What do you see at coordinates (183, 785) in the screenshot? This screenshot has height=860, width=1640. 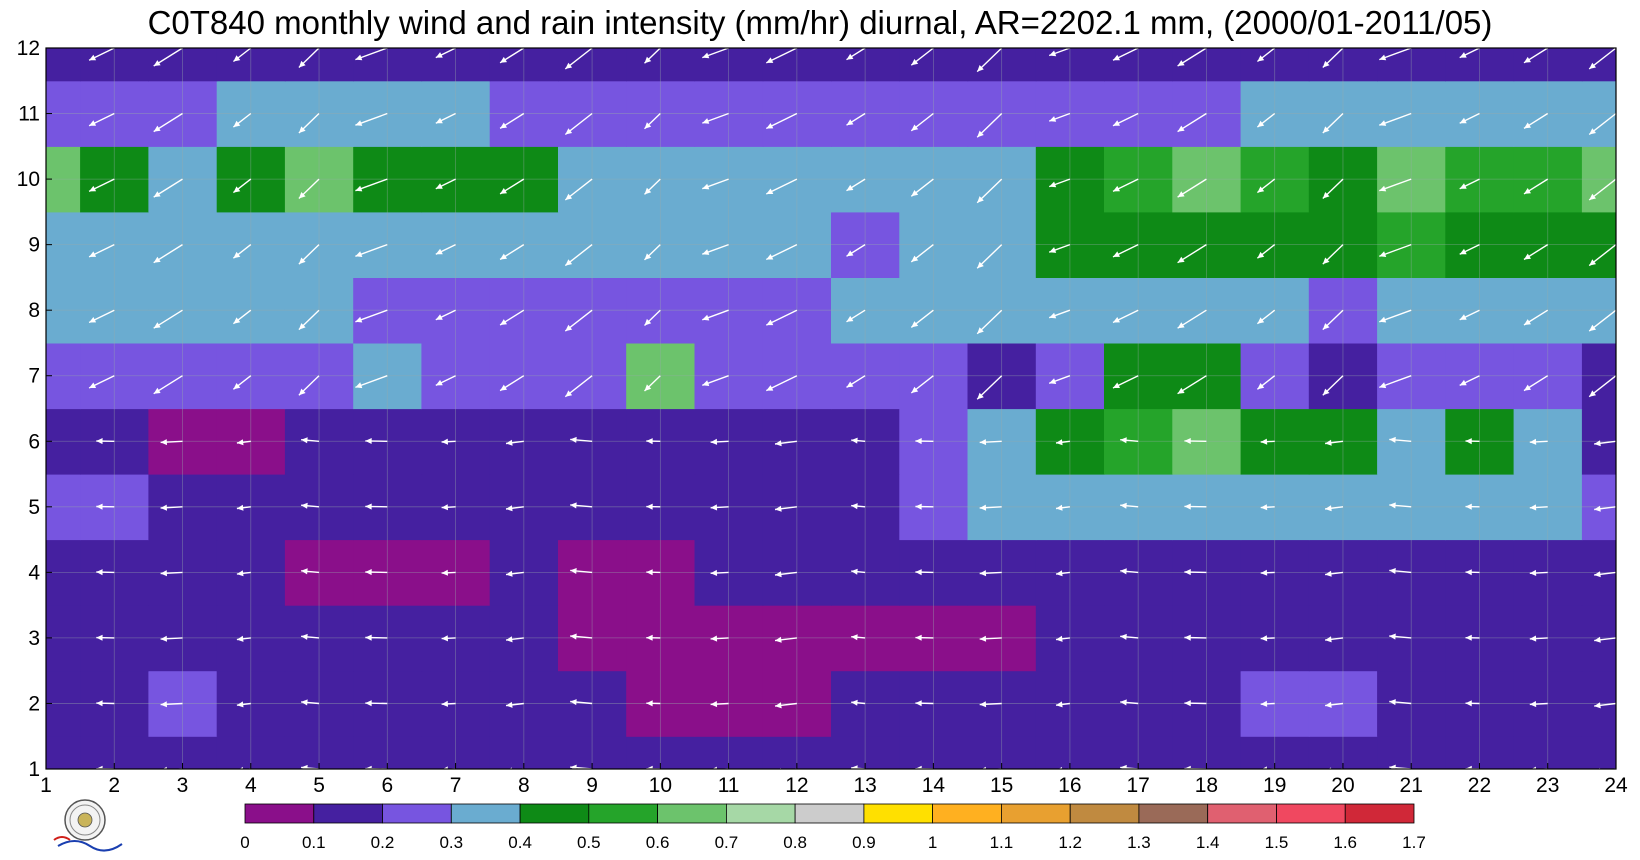 I see `x-tick-label: 3` at bounding box center [183, 785].